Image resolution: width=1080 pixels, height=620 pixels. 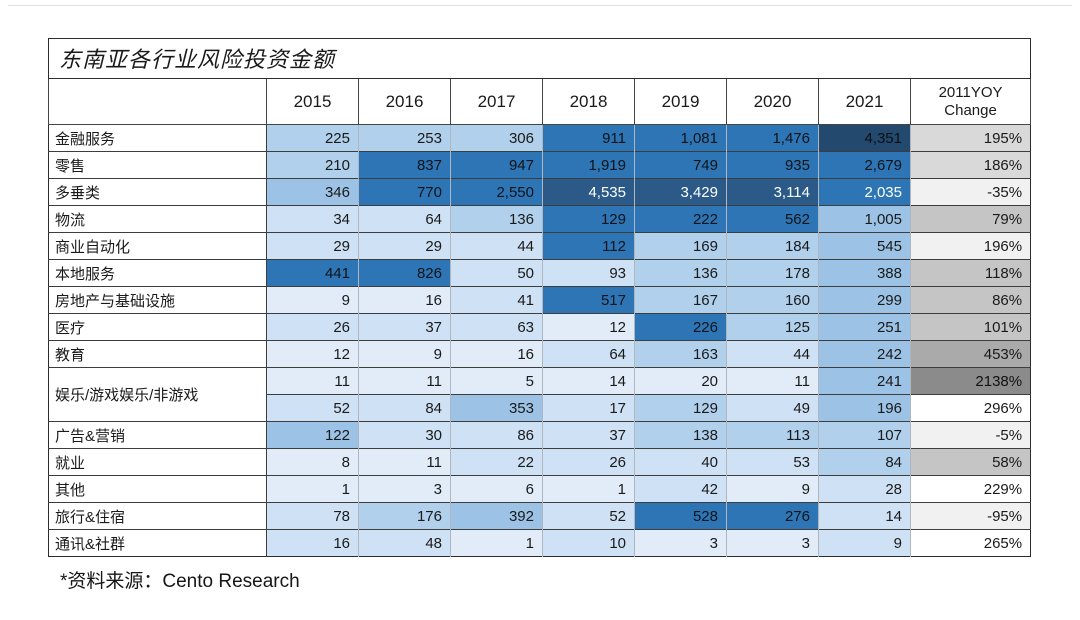 What do you see at coordinates (496, 300) in the screenshot?
I see `value-cell: 41` at bounding box center [496, 300].